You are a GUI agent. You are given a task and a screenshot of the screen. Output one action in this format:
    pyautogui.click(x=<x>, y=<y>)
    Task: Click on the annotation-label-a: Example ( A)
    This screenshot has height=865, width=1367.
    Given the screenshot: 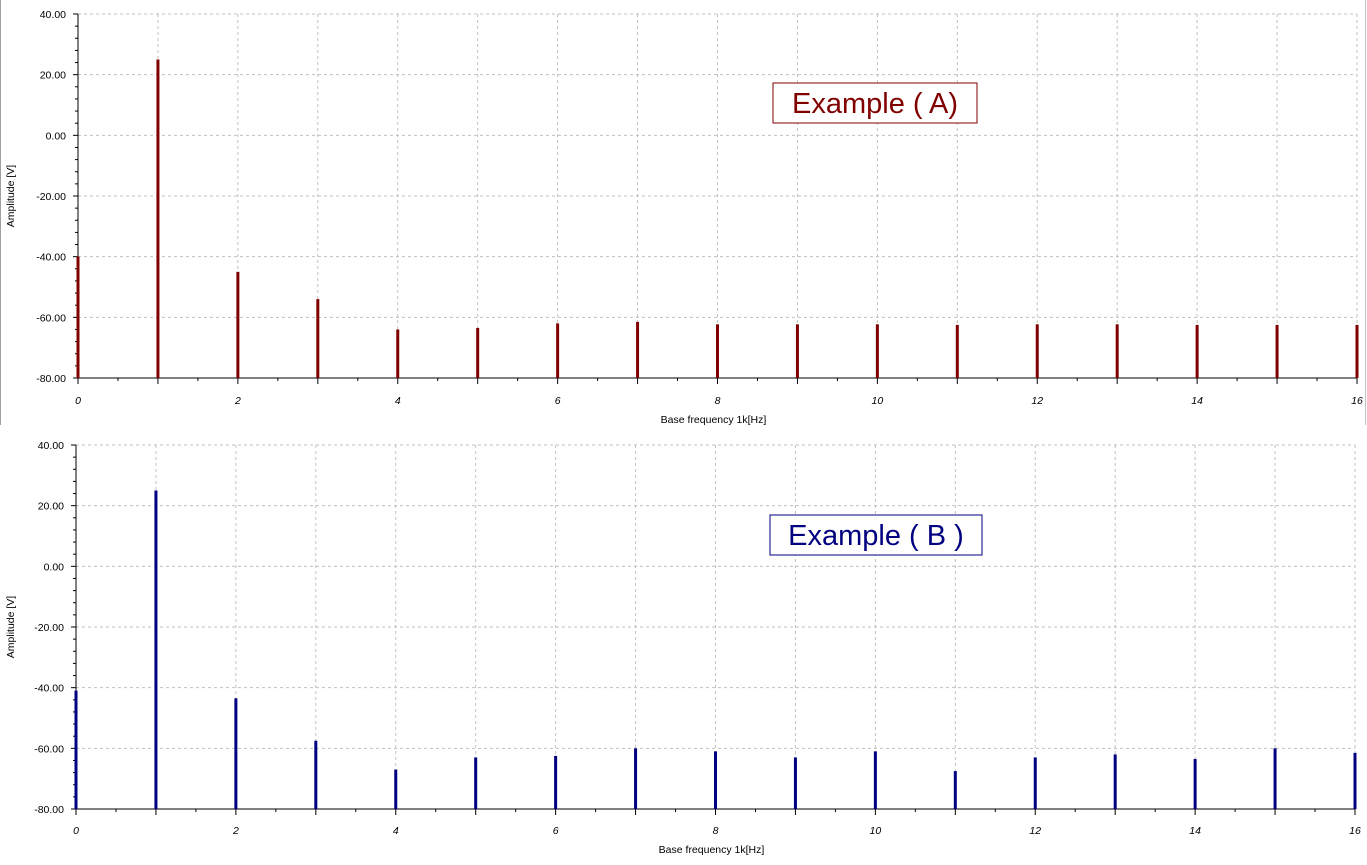 What is the action you would take?
    pyautogui.click(x=875, y=104)
    